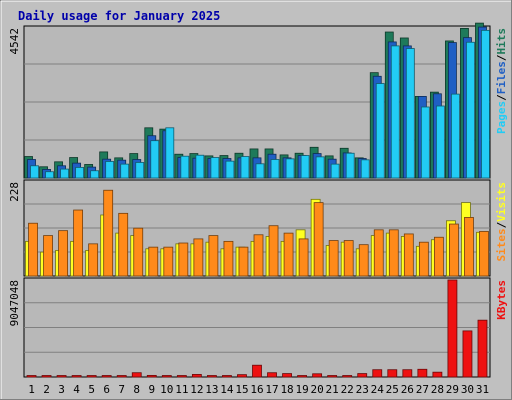 The height and width of the screenshot is (400, 512). Describe the element at coordinates (286, 389) in the screenshot. I see `x-tick-label-day-18: 18` at that location.